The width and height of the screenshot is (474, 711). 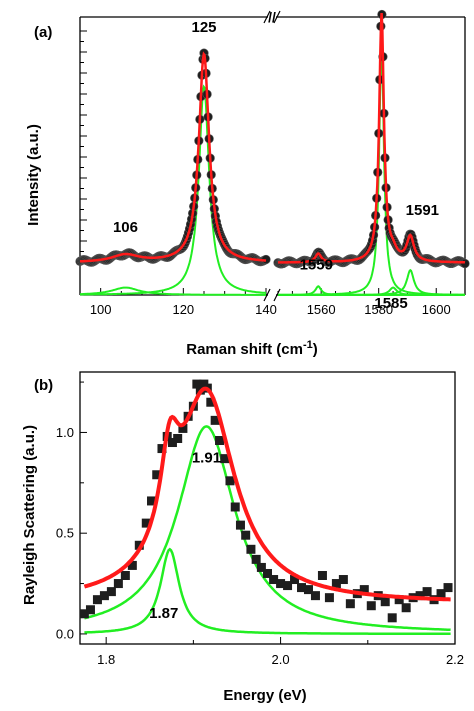 I want to click on peak-label-125: 125, so click(x=203, y=27).